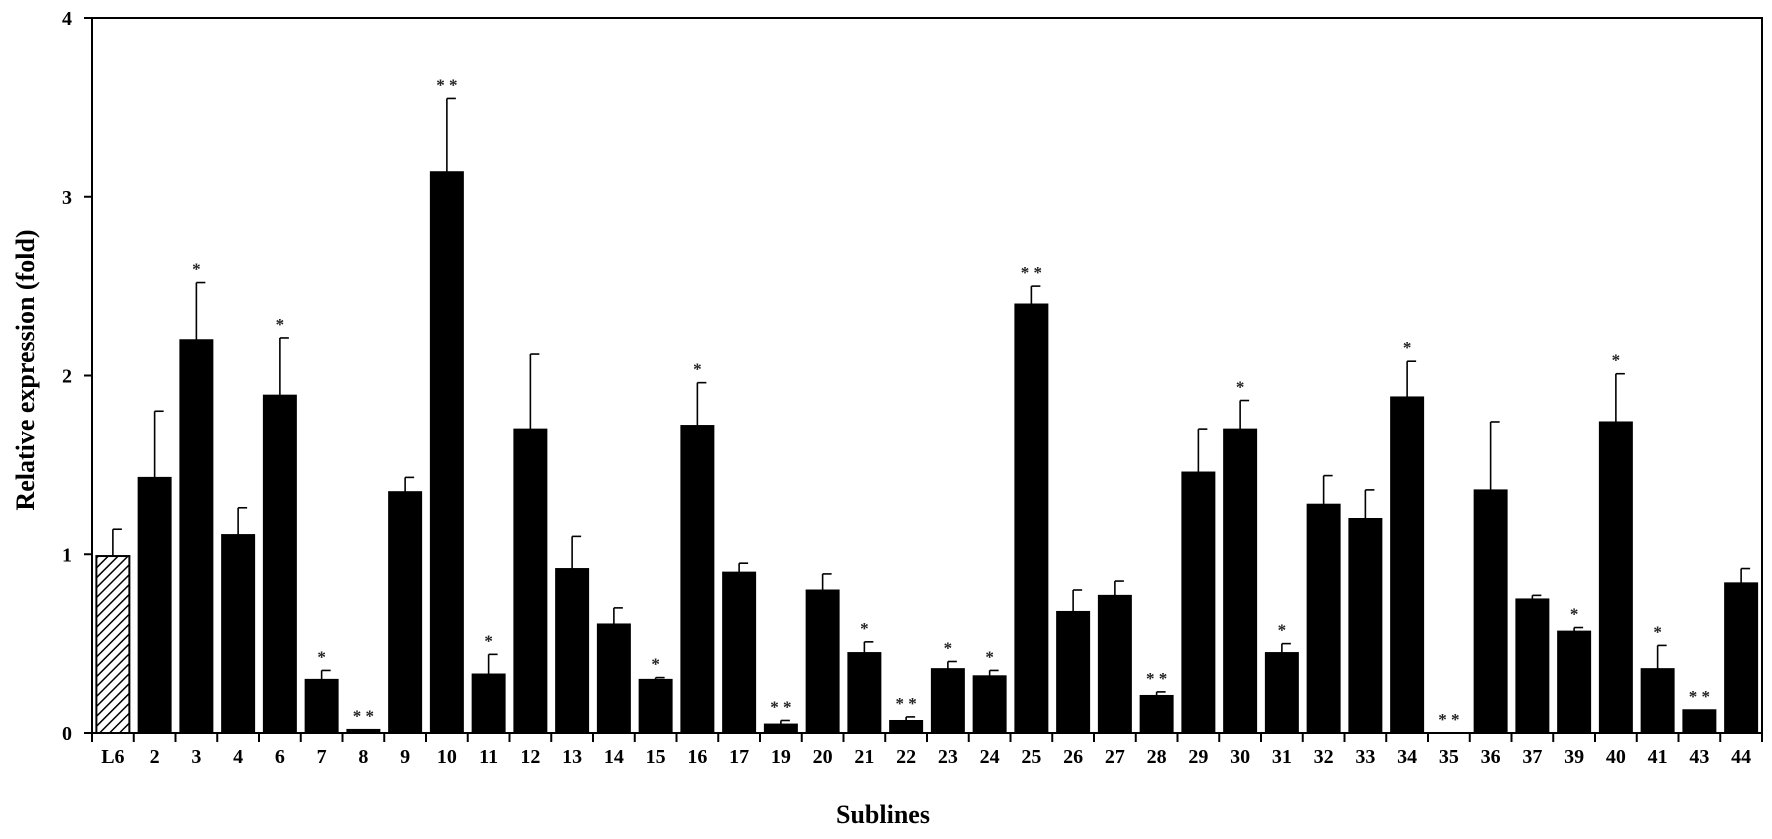 This screenshot has width=1772, height=839. I want to click on x-tick-label: 39, so click(1574, 757).